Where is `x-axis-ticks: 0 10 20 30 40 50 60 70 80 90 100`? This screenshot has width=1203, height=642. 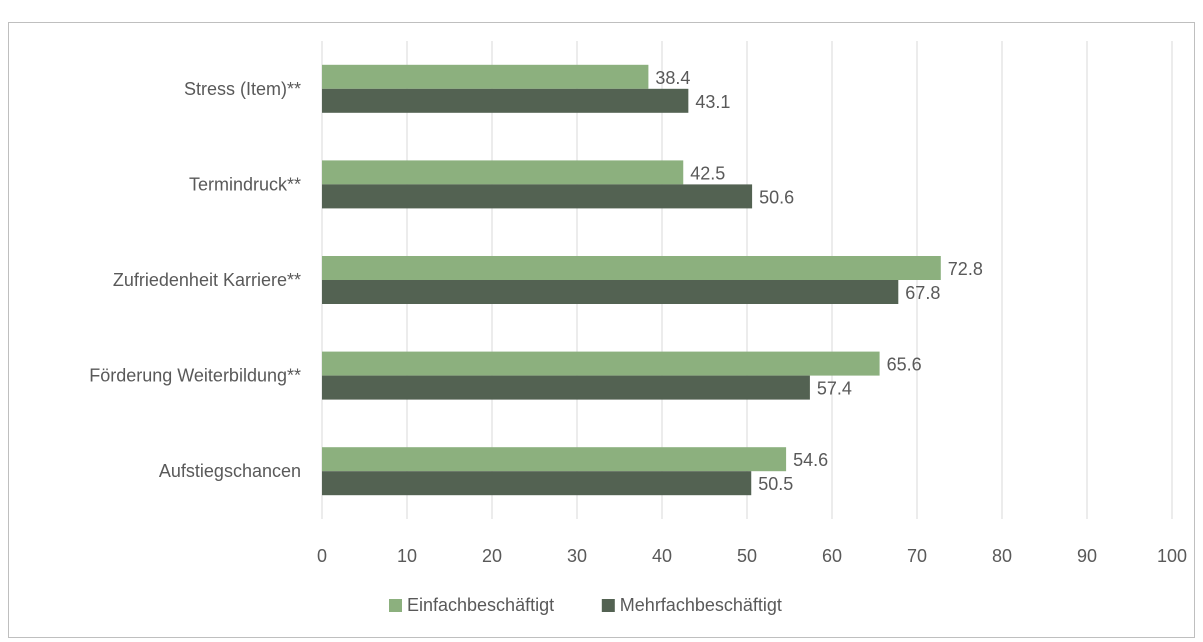
x-axis-ticks: 0 10 20 30 40 50 60 70 80 90 100 is located at coordinates (752, 556).